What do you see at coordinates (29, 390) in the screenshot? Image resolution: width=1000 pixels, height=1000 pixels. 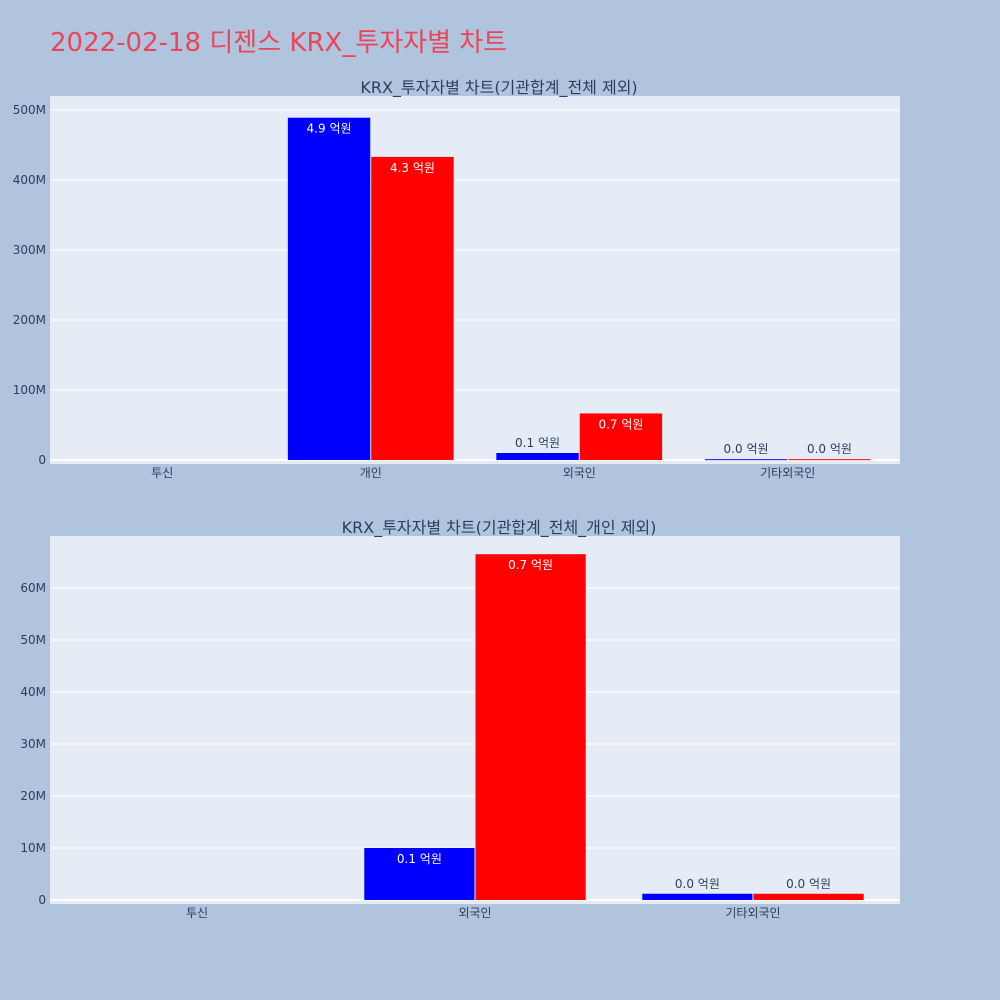 I see `y-tick-label: 100M` at bounding box center [29, 390].